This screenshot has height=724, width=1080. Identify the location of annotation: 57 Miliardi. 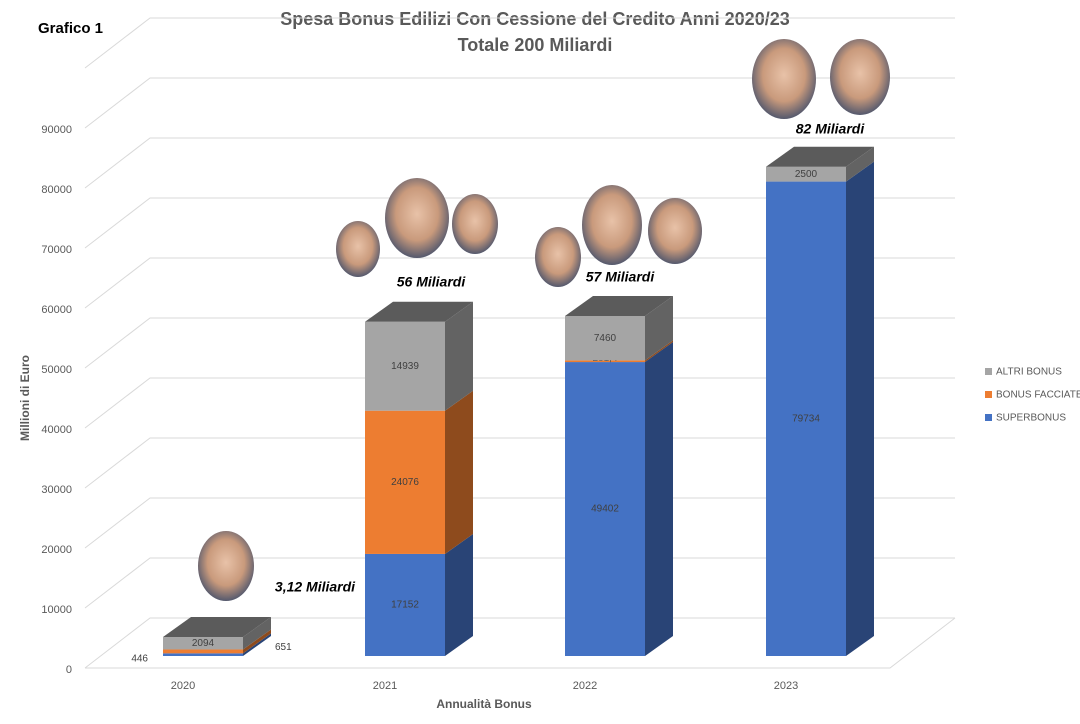
(621, 277).